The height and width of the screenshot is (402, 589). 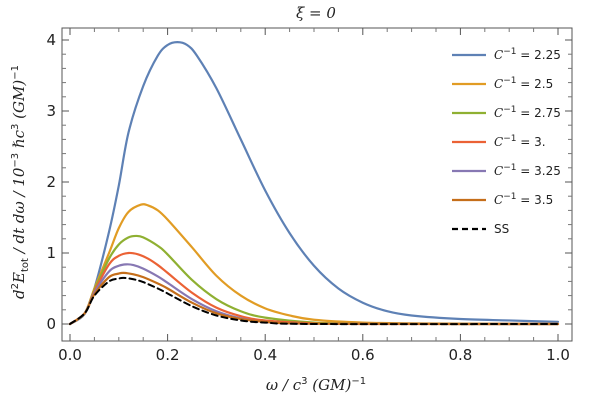 I want to click on y-tick-label: 3, so click(x=51, y=111).